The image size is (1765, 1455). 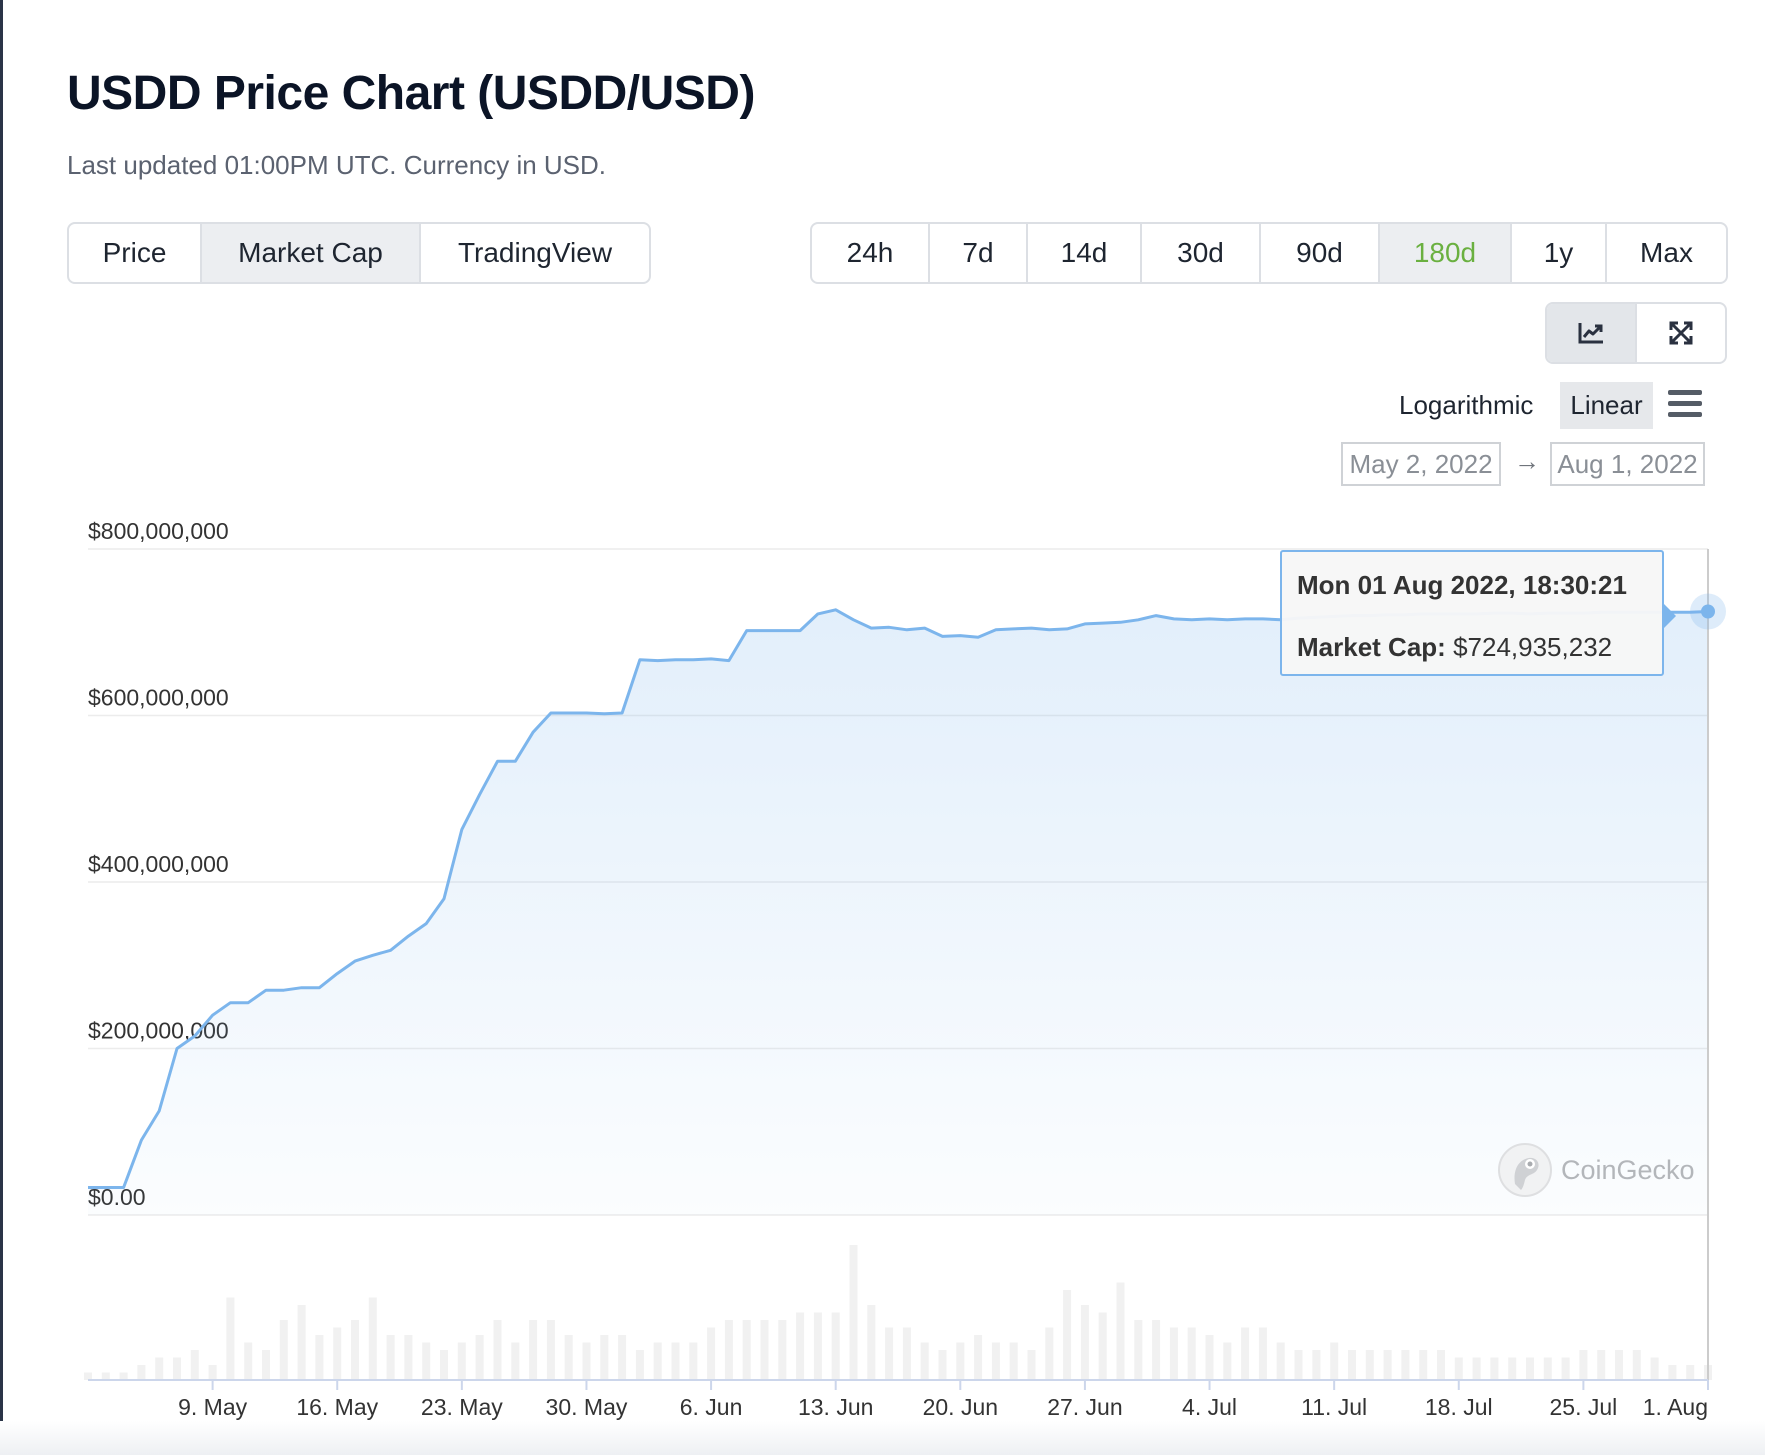 I want to click on range-30d-button: 30d, so click(x=1201, y=253).